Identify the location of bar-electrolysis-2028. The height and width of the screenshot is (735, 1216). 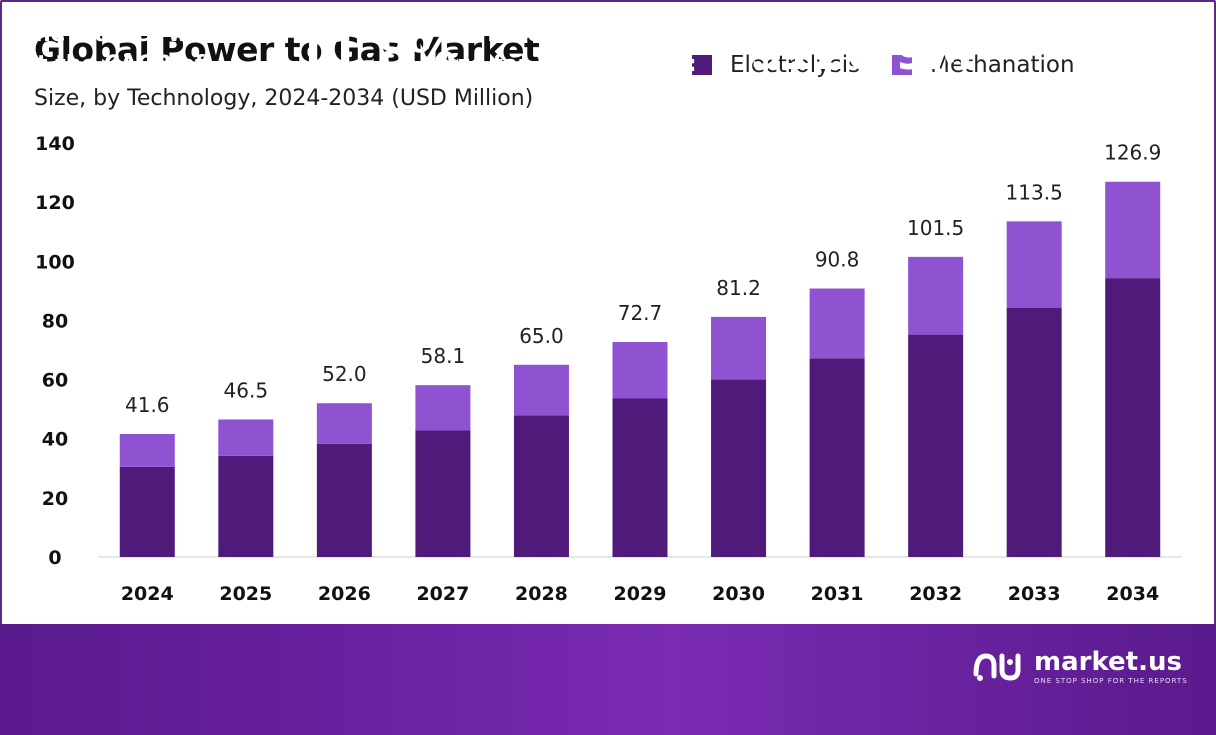
(541, 486).